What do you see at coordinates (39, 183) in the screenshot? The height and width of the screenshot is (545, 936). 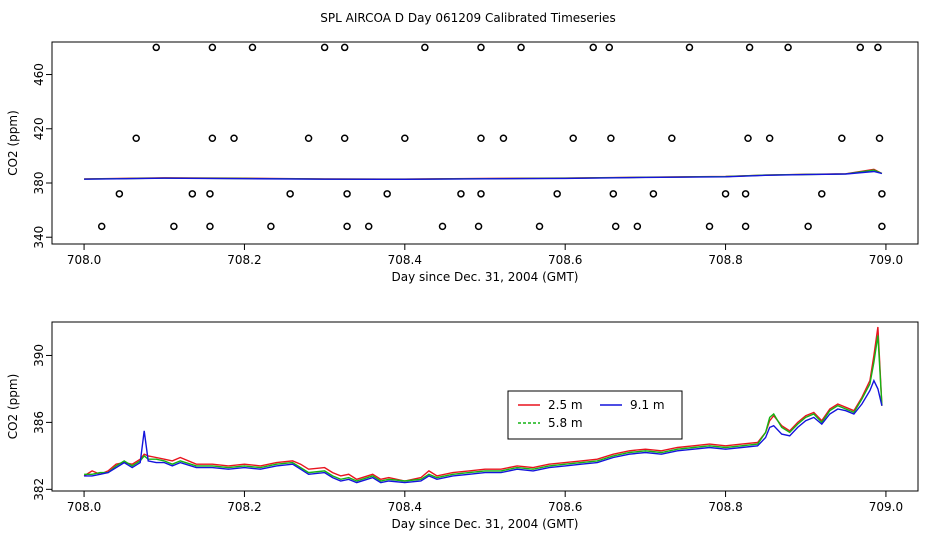 I see `y-tick-label: 380` at bounding box center [39, 183].